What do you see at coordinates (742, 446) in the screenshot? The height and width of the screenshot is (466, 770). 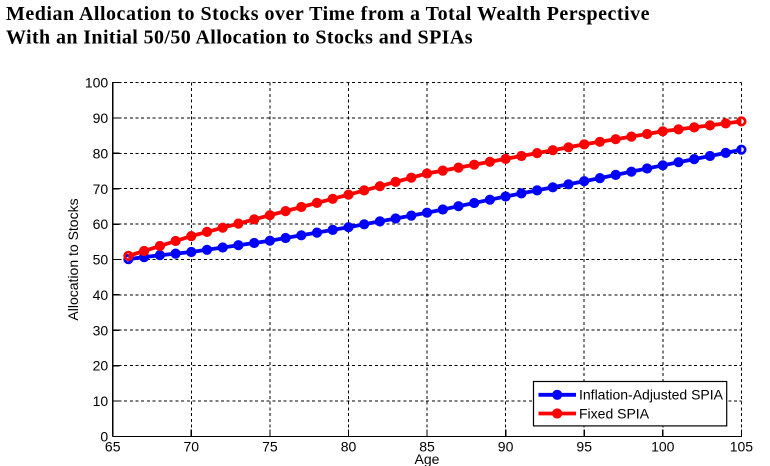 I see `svg-text: 105` at bounding box center [742, 446].